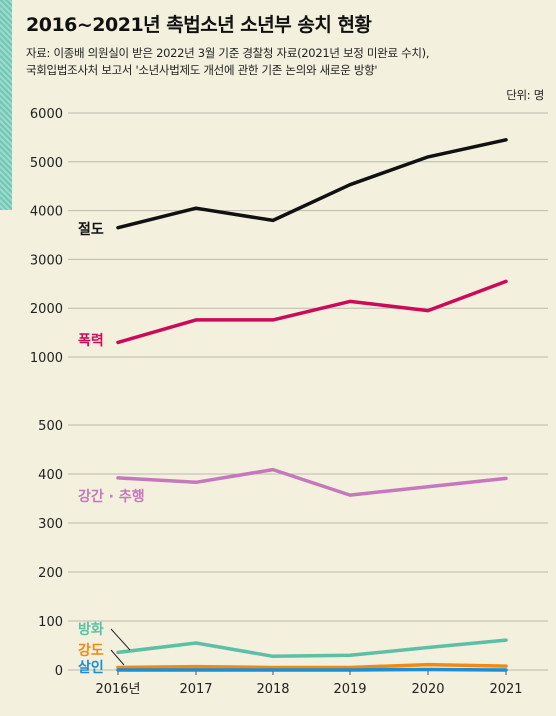 This screenshot has height=716, width=556. Describe the element at coordinates (91, 667) in the screenshot. I see `series-label: 살인` at that location.